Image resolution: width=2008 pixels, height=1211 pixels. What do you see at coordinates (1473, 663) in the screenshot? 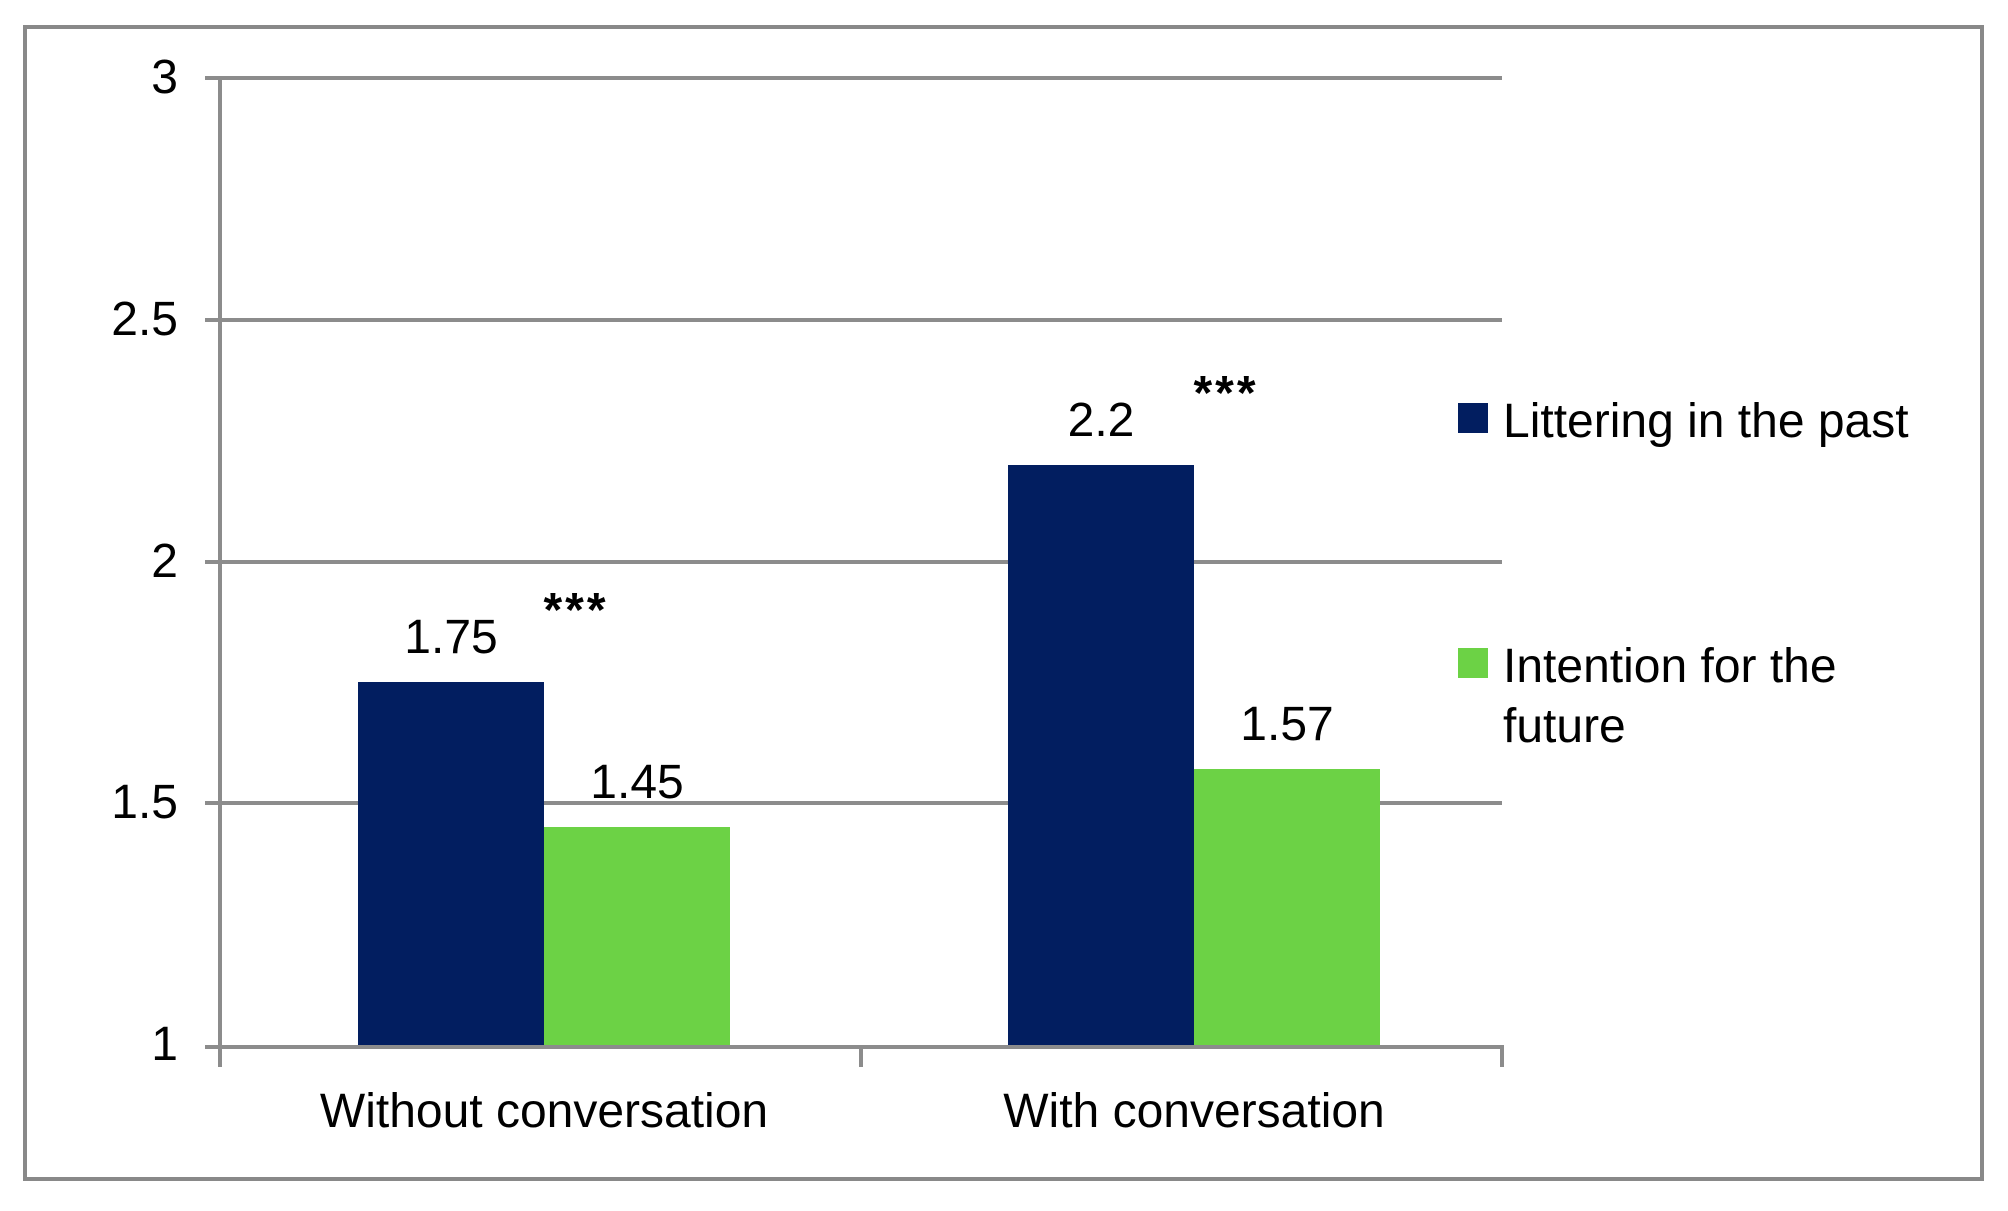
I see `legend-swatch-intention` at bounding box center [1473, 663].